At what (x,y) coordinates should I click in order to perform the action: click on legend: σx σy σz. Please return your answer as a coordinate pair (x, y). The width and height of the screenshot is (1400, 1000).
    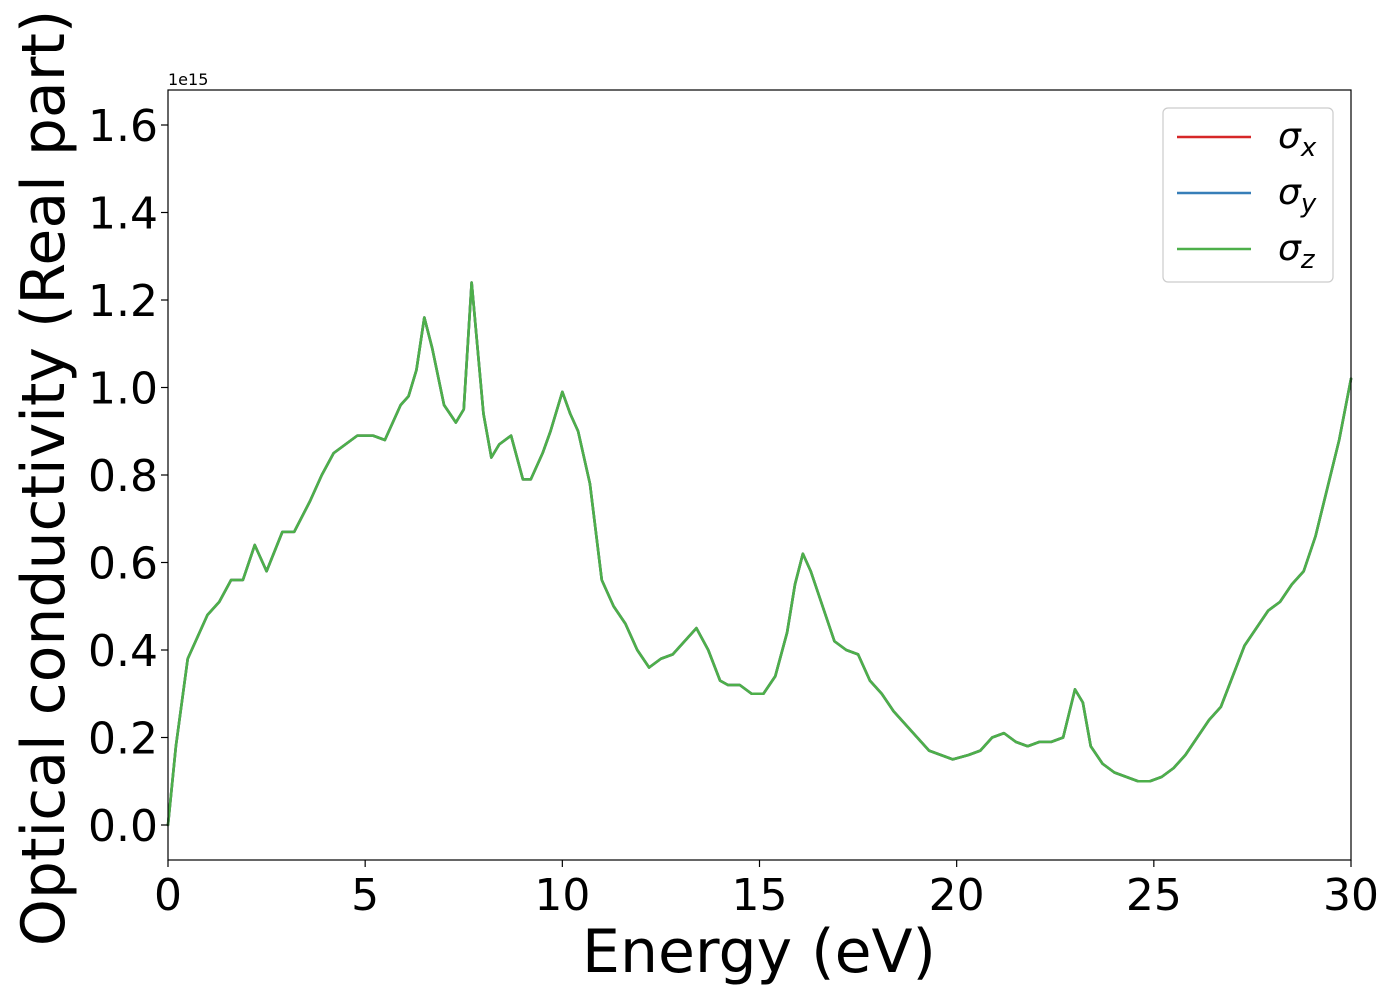
    Looking at the image, I should click on (1248, 195).